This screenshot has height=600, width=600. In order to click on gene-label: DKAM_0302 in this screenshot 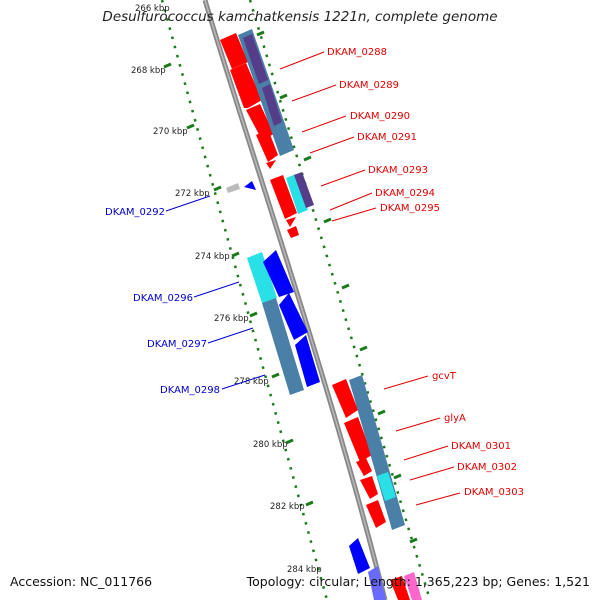, I will do `click(487, 467)`.